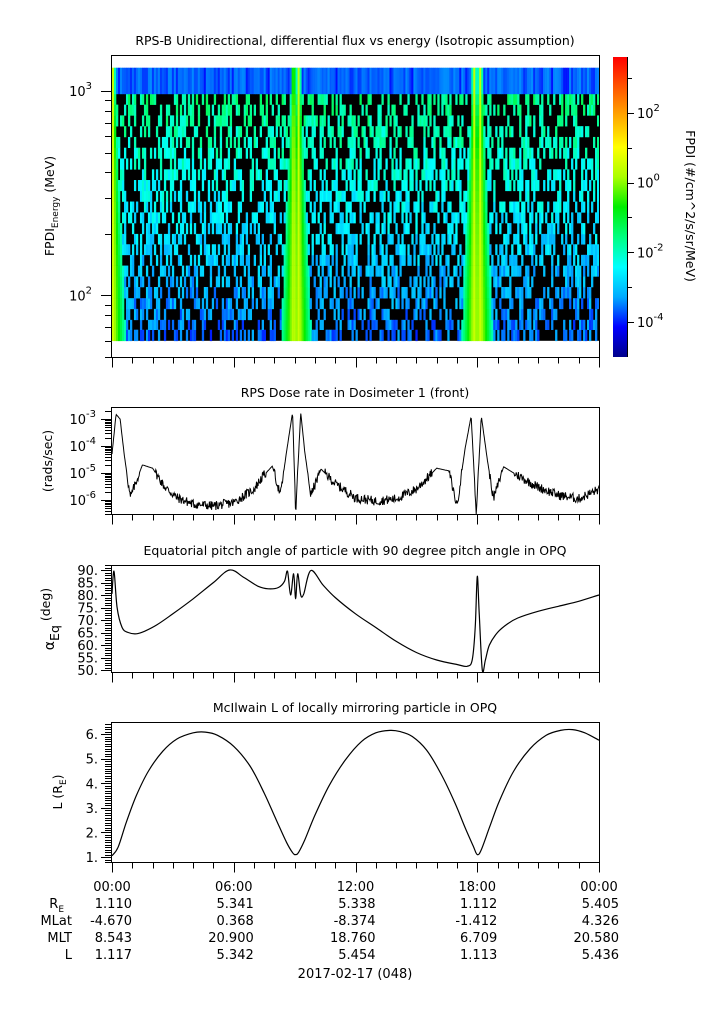 Image resolution: width=725 pixels, height=1019 pixels. What do you see at coordinates (355, 887) in the screenshot?
I see `time-tick-label: 12:00` at bounding box center [355, 887].